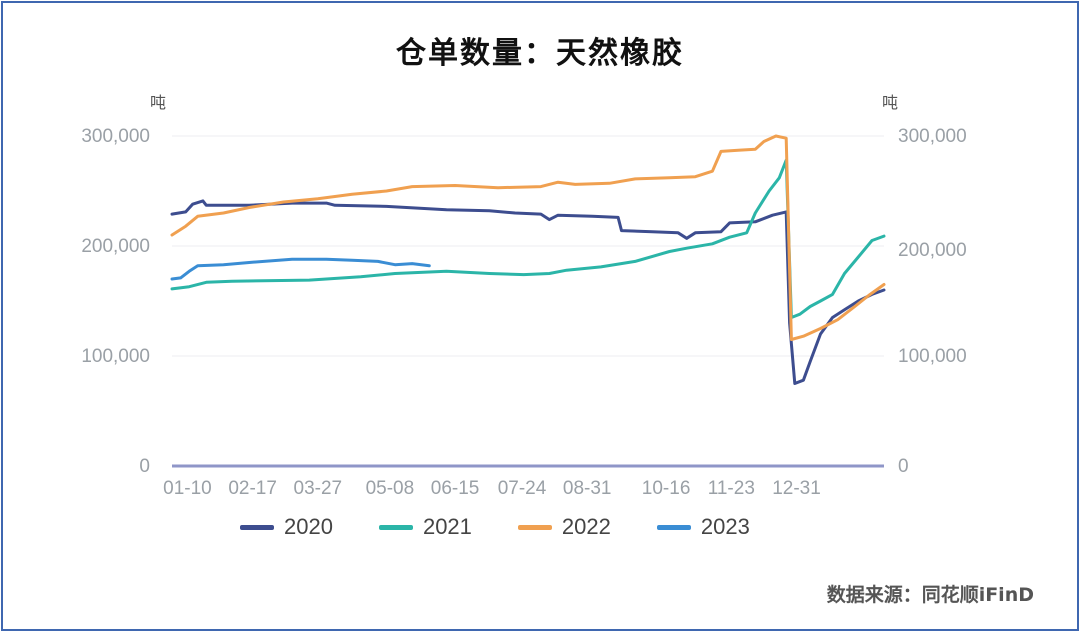 The height and width of the screenshot is (632, 1080). I want to click on legend-item-2023: 2023, so click(703, 527).